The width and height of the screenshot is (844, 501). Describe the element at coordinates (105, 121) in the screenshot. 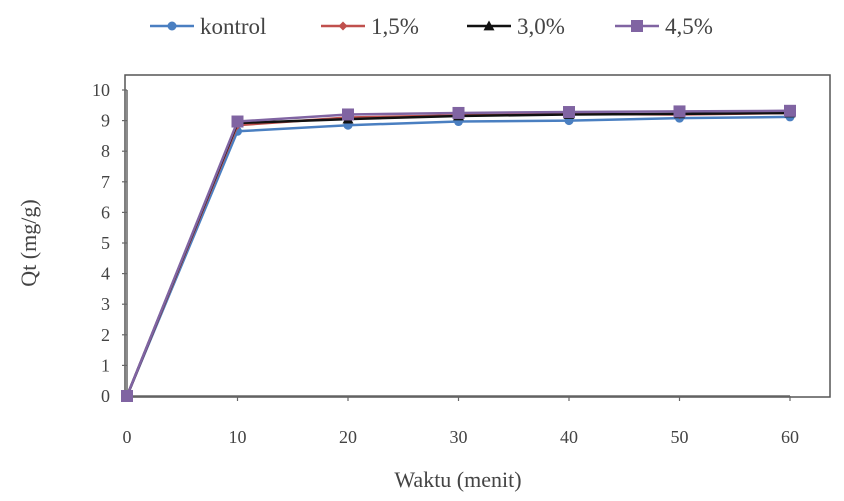

I see `y-tick-label: 9` at that location.